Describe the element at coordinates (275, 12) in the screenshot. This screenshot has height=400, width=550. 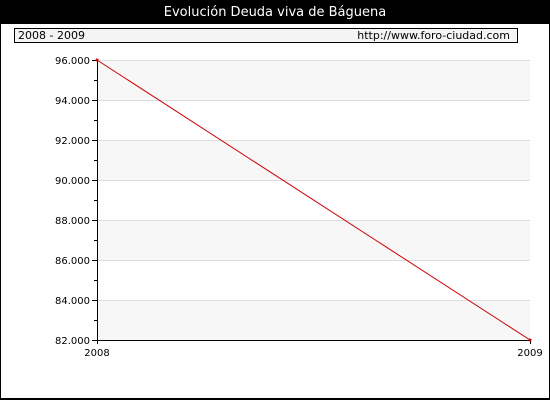
I see `chart-title: Evolución Deuda viva de Báguena` at that location.